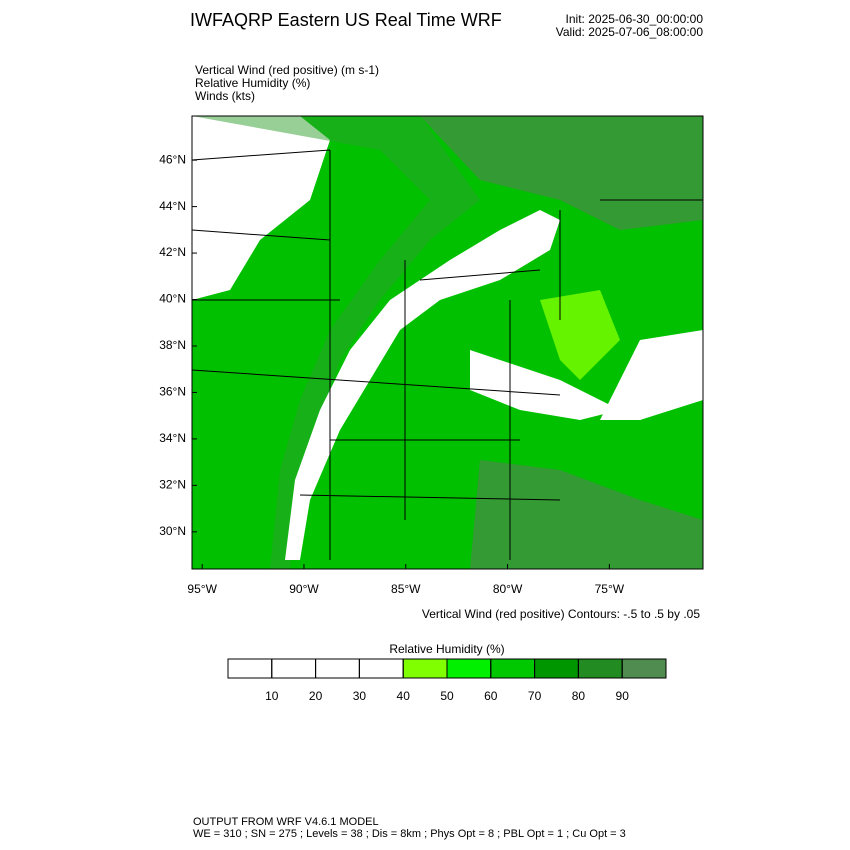 The image size is (850, 850). I want to click on colorbar-label: 60, so click(491, 696).